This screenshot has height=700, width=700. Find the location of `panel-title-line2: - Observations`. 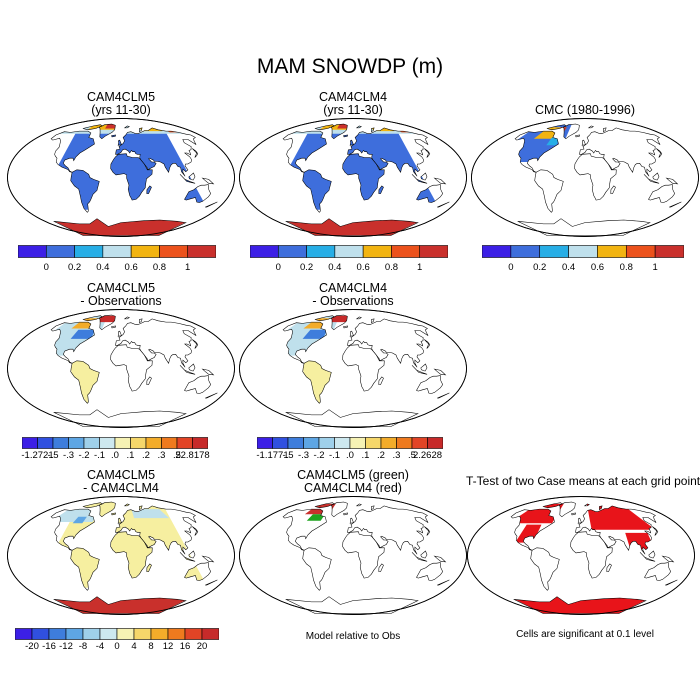

panel-title-line2: - Observations is located at coordinates (121, 301).